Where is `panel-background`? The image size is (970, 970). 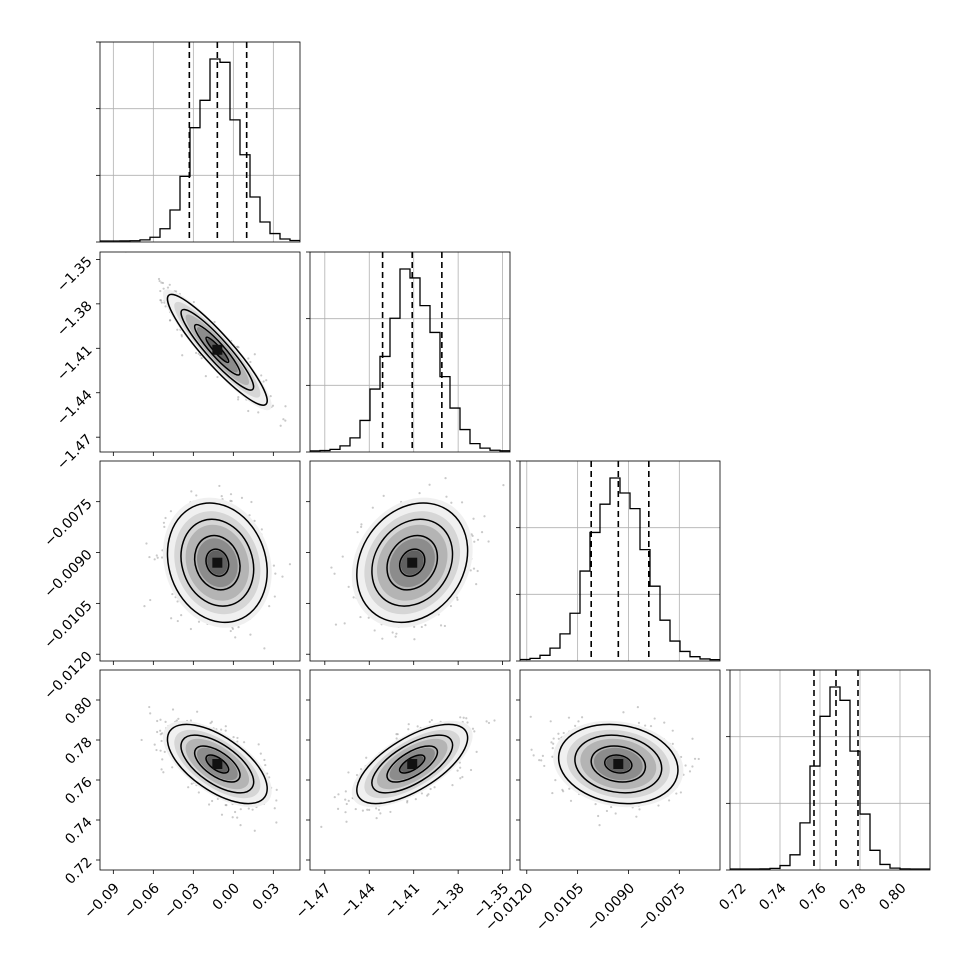
panel-background is located at coordinates (620, 561).